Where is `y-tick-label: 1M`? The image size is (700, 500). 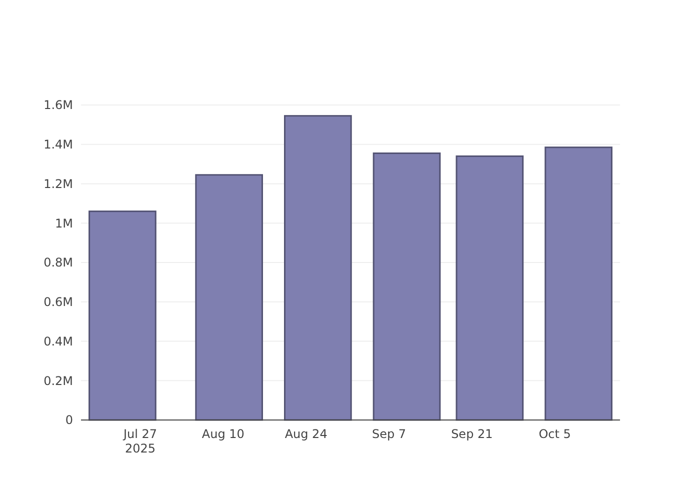 y-tick-label: 1M is located at coordinates (64, 223).